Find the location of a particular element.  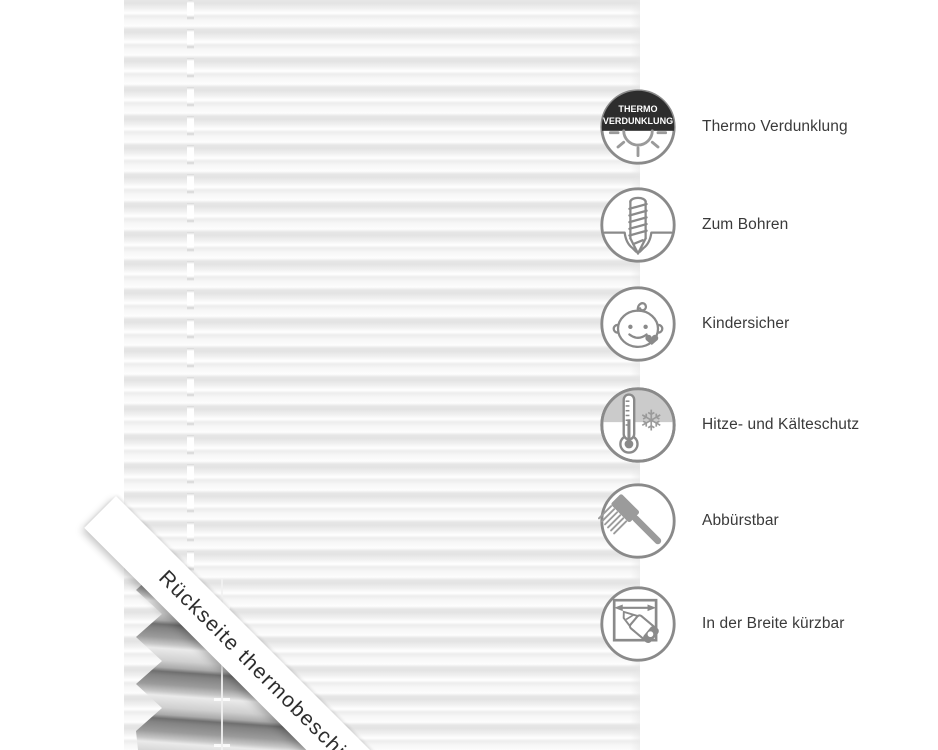

svg-text: VERDUNKLUNG is located at coordinates (638, 121).